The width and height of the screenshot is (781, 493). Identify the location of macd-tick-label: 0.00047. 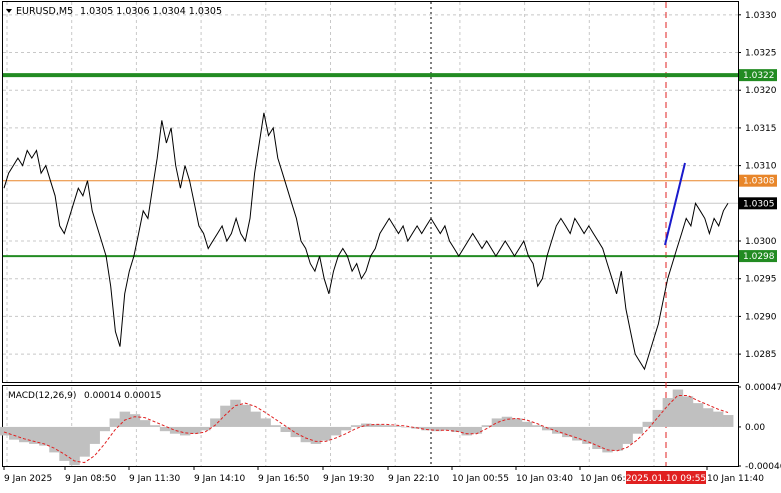
(763, 388).